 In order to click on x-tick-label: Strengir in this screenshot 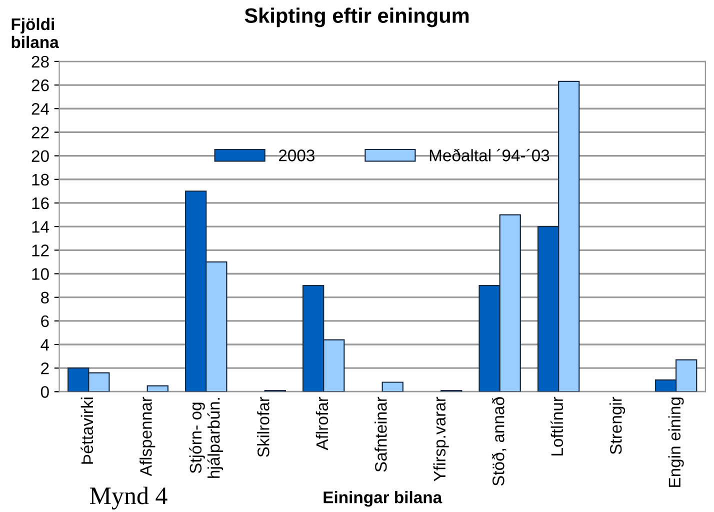, I will do `click(618, 425)`.